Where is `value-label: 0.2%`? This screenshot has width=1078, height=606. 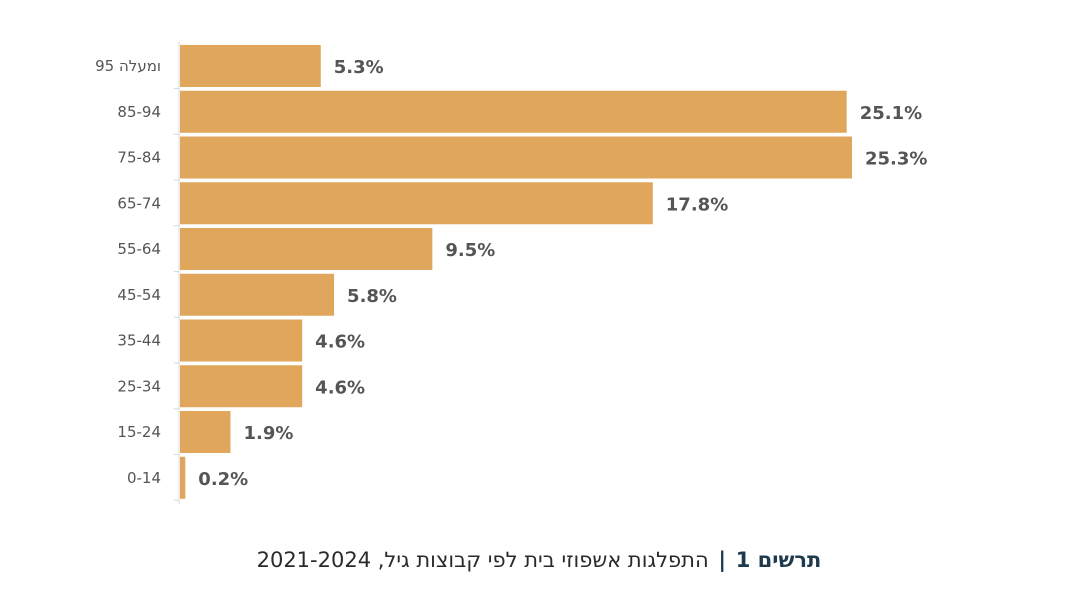 value-label: 0.2% is located at coordinates (223, 479).